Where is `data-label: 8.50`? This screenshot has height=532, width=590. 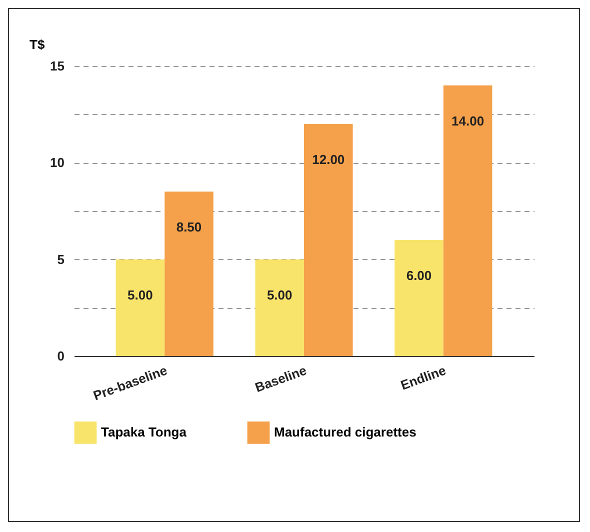 data-label: 8.50 is located at coordinates (189, 227).